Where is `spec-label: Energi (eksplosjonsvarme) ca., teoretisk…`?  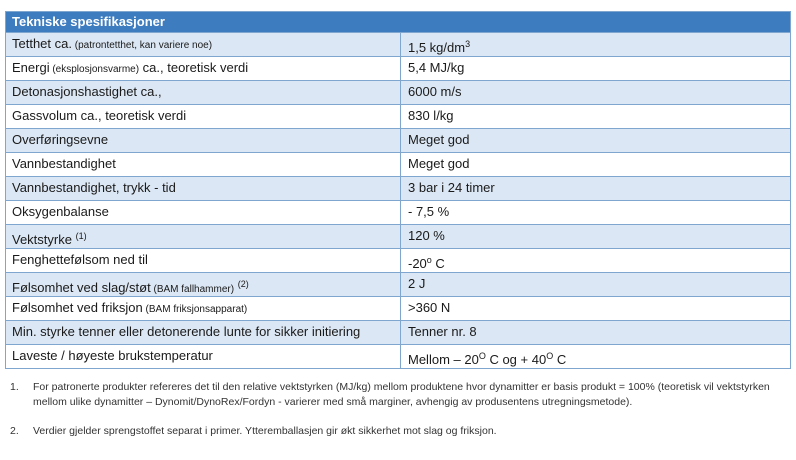 spec-label: Energi (eksplosjonsvarme) ca., teoretisk… is located at coordinates (203, 68).